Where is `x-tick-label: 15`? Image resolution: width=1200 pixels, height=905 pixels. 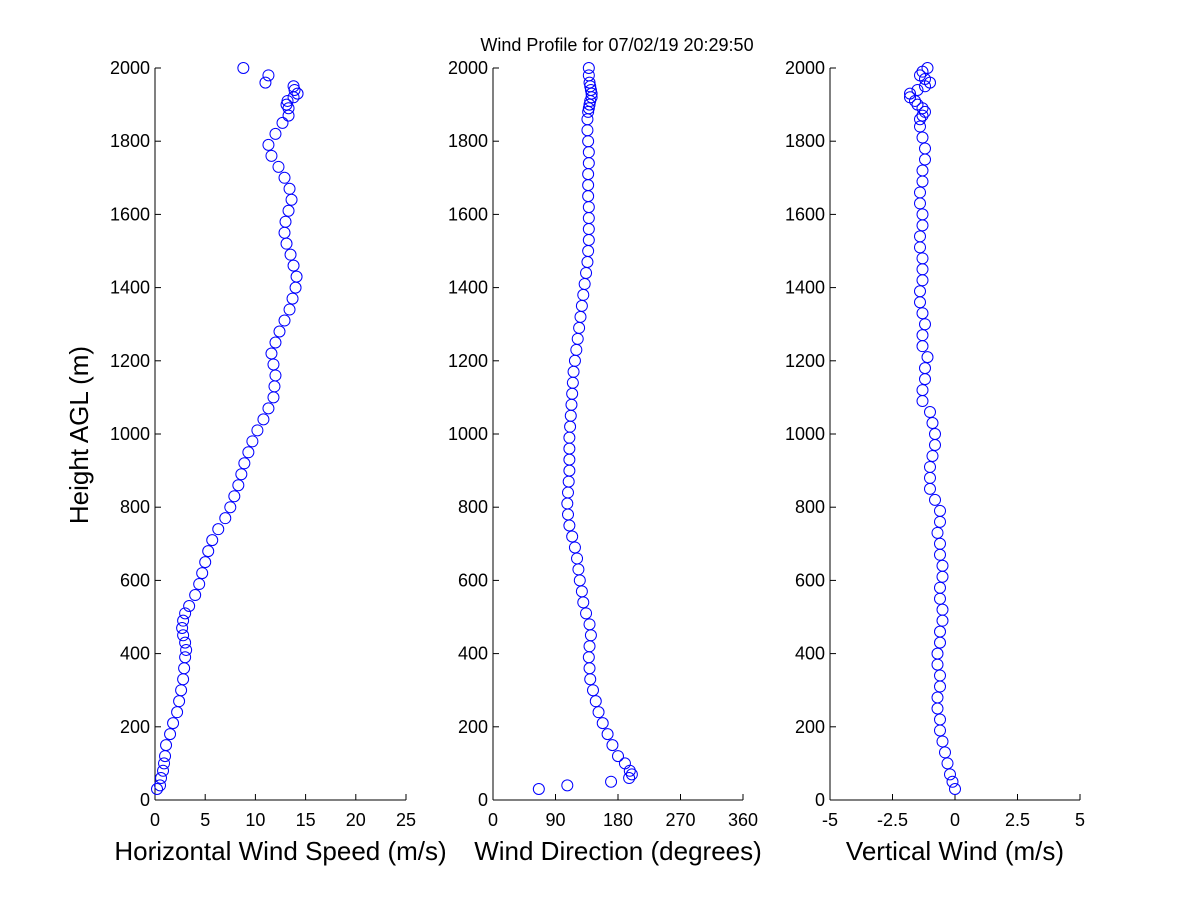 x-tick-label: 15 is located at coordinates (306, 820).